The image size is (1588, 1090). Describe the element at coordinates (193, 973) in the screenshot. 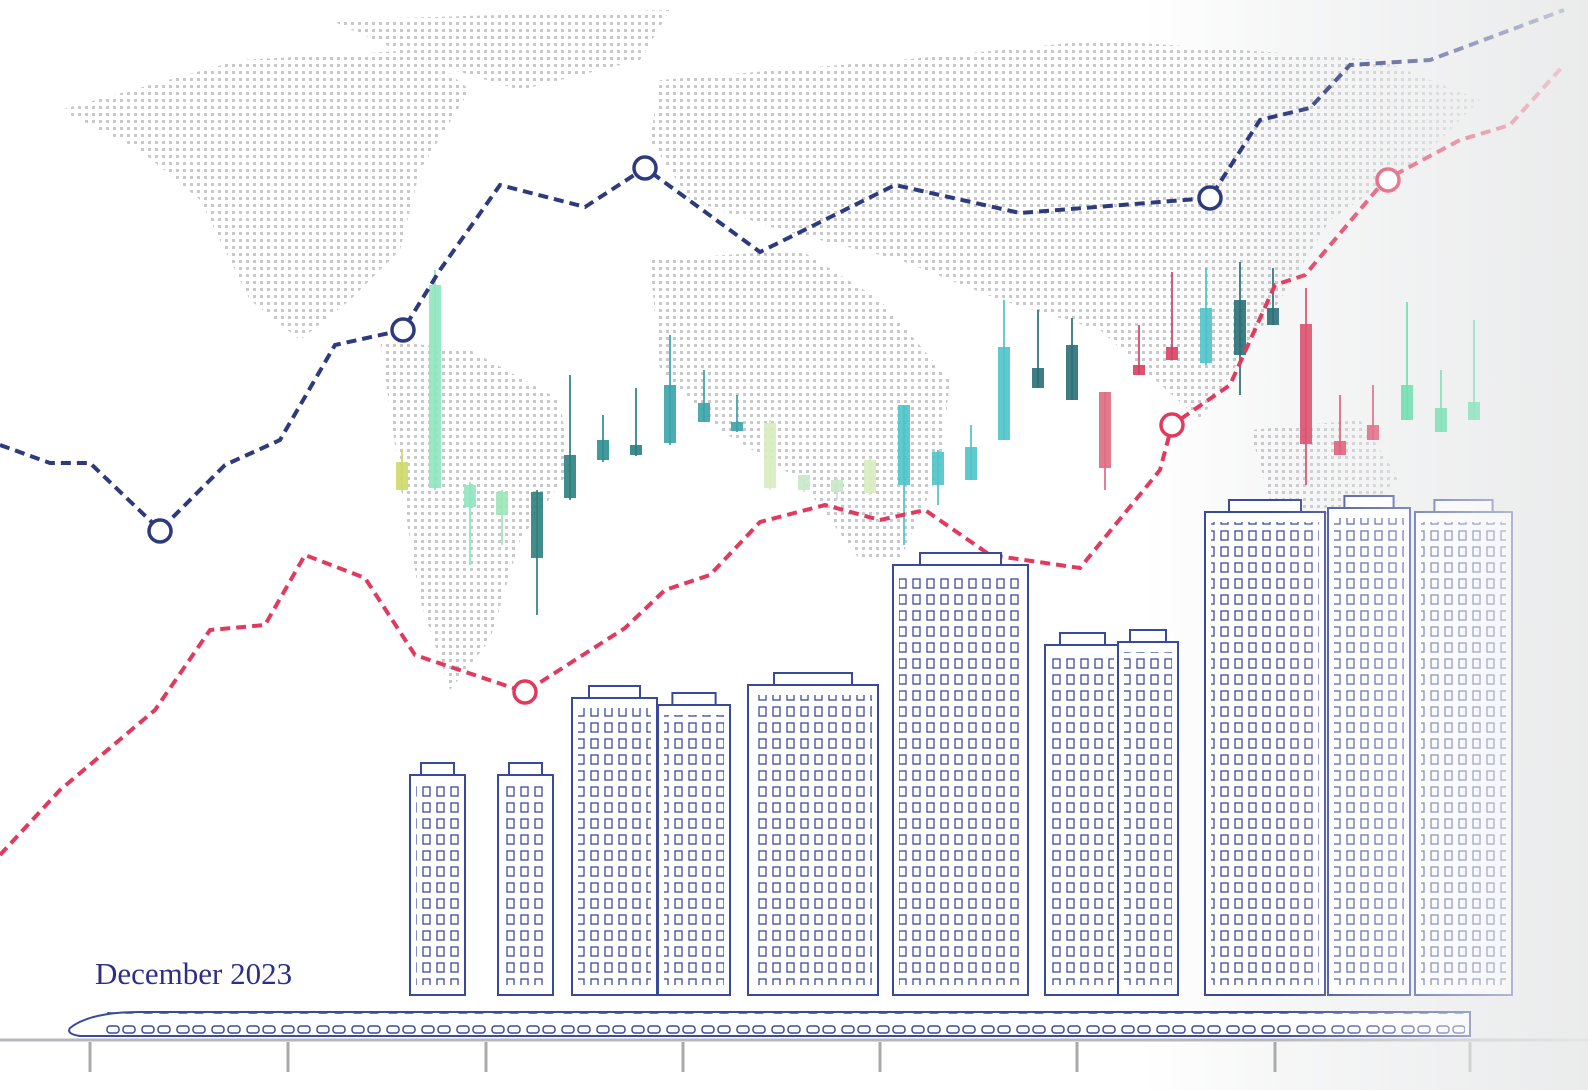

I see `cover-date: December 2023` at that location.